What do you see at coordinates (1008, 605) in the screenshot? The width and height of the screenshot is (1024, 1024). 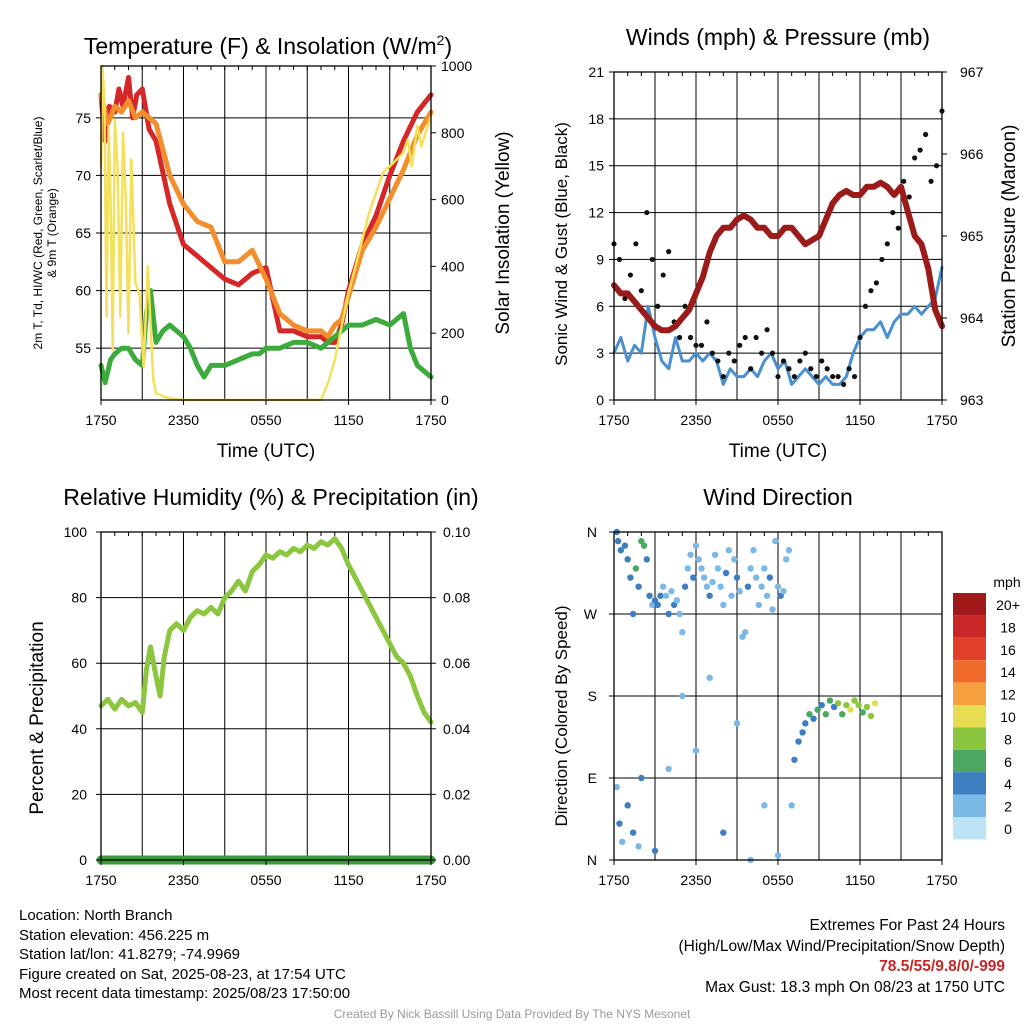 I see `colorbar-label-0: 20+` at bounding box center [1008, 605].